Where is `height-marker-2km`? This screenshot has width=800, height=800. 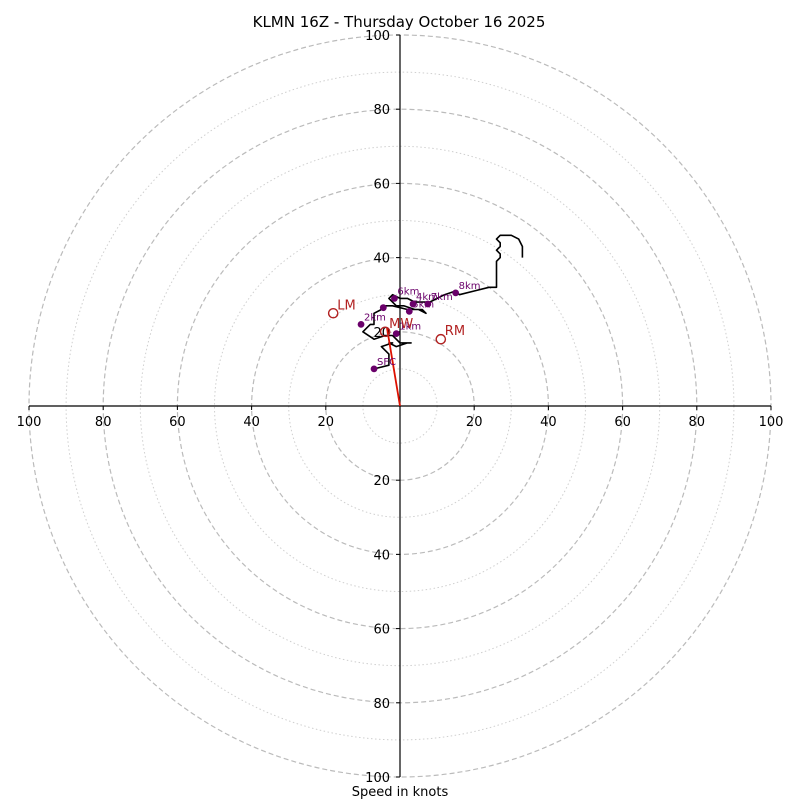
height-marker-2km is located at coordinates (361, 324).